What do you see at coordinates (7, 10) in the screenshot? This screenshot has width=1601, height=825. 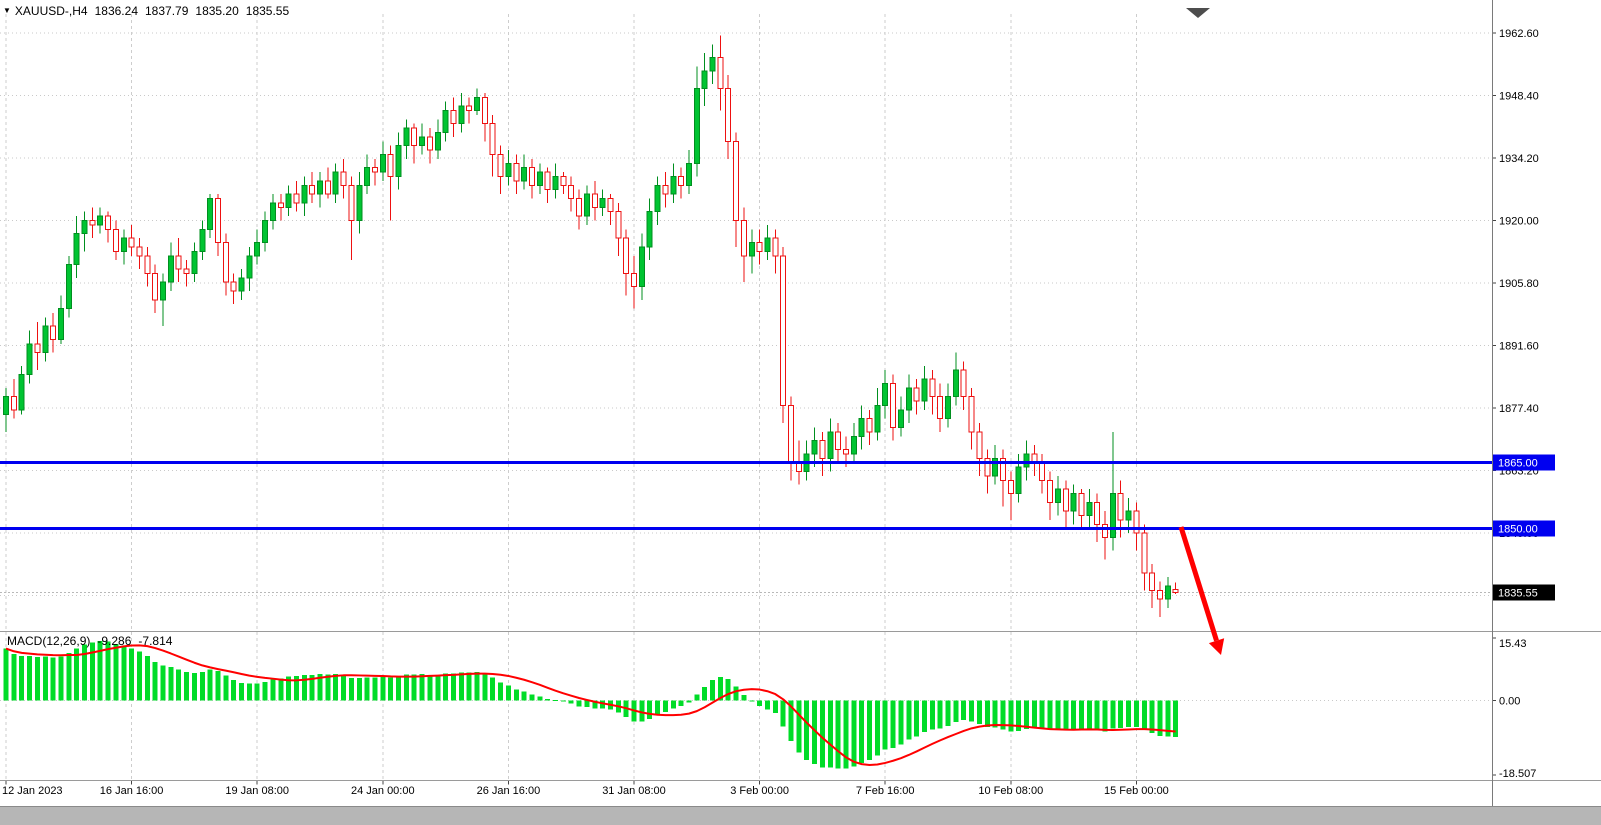 I see `symbol-dropdown-icon: ▼` at bounding box center [7, 10].